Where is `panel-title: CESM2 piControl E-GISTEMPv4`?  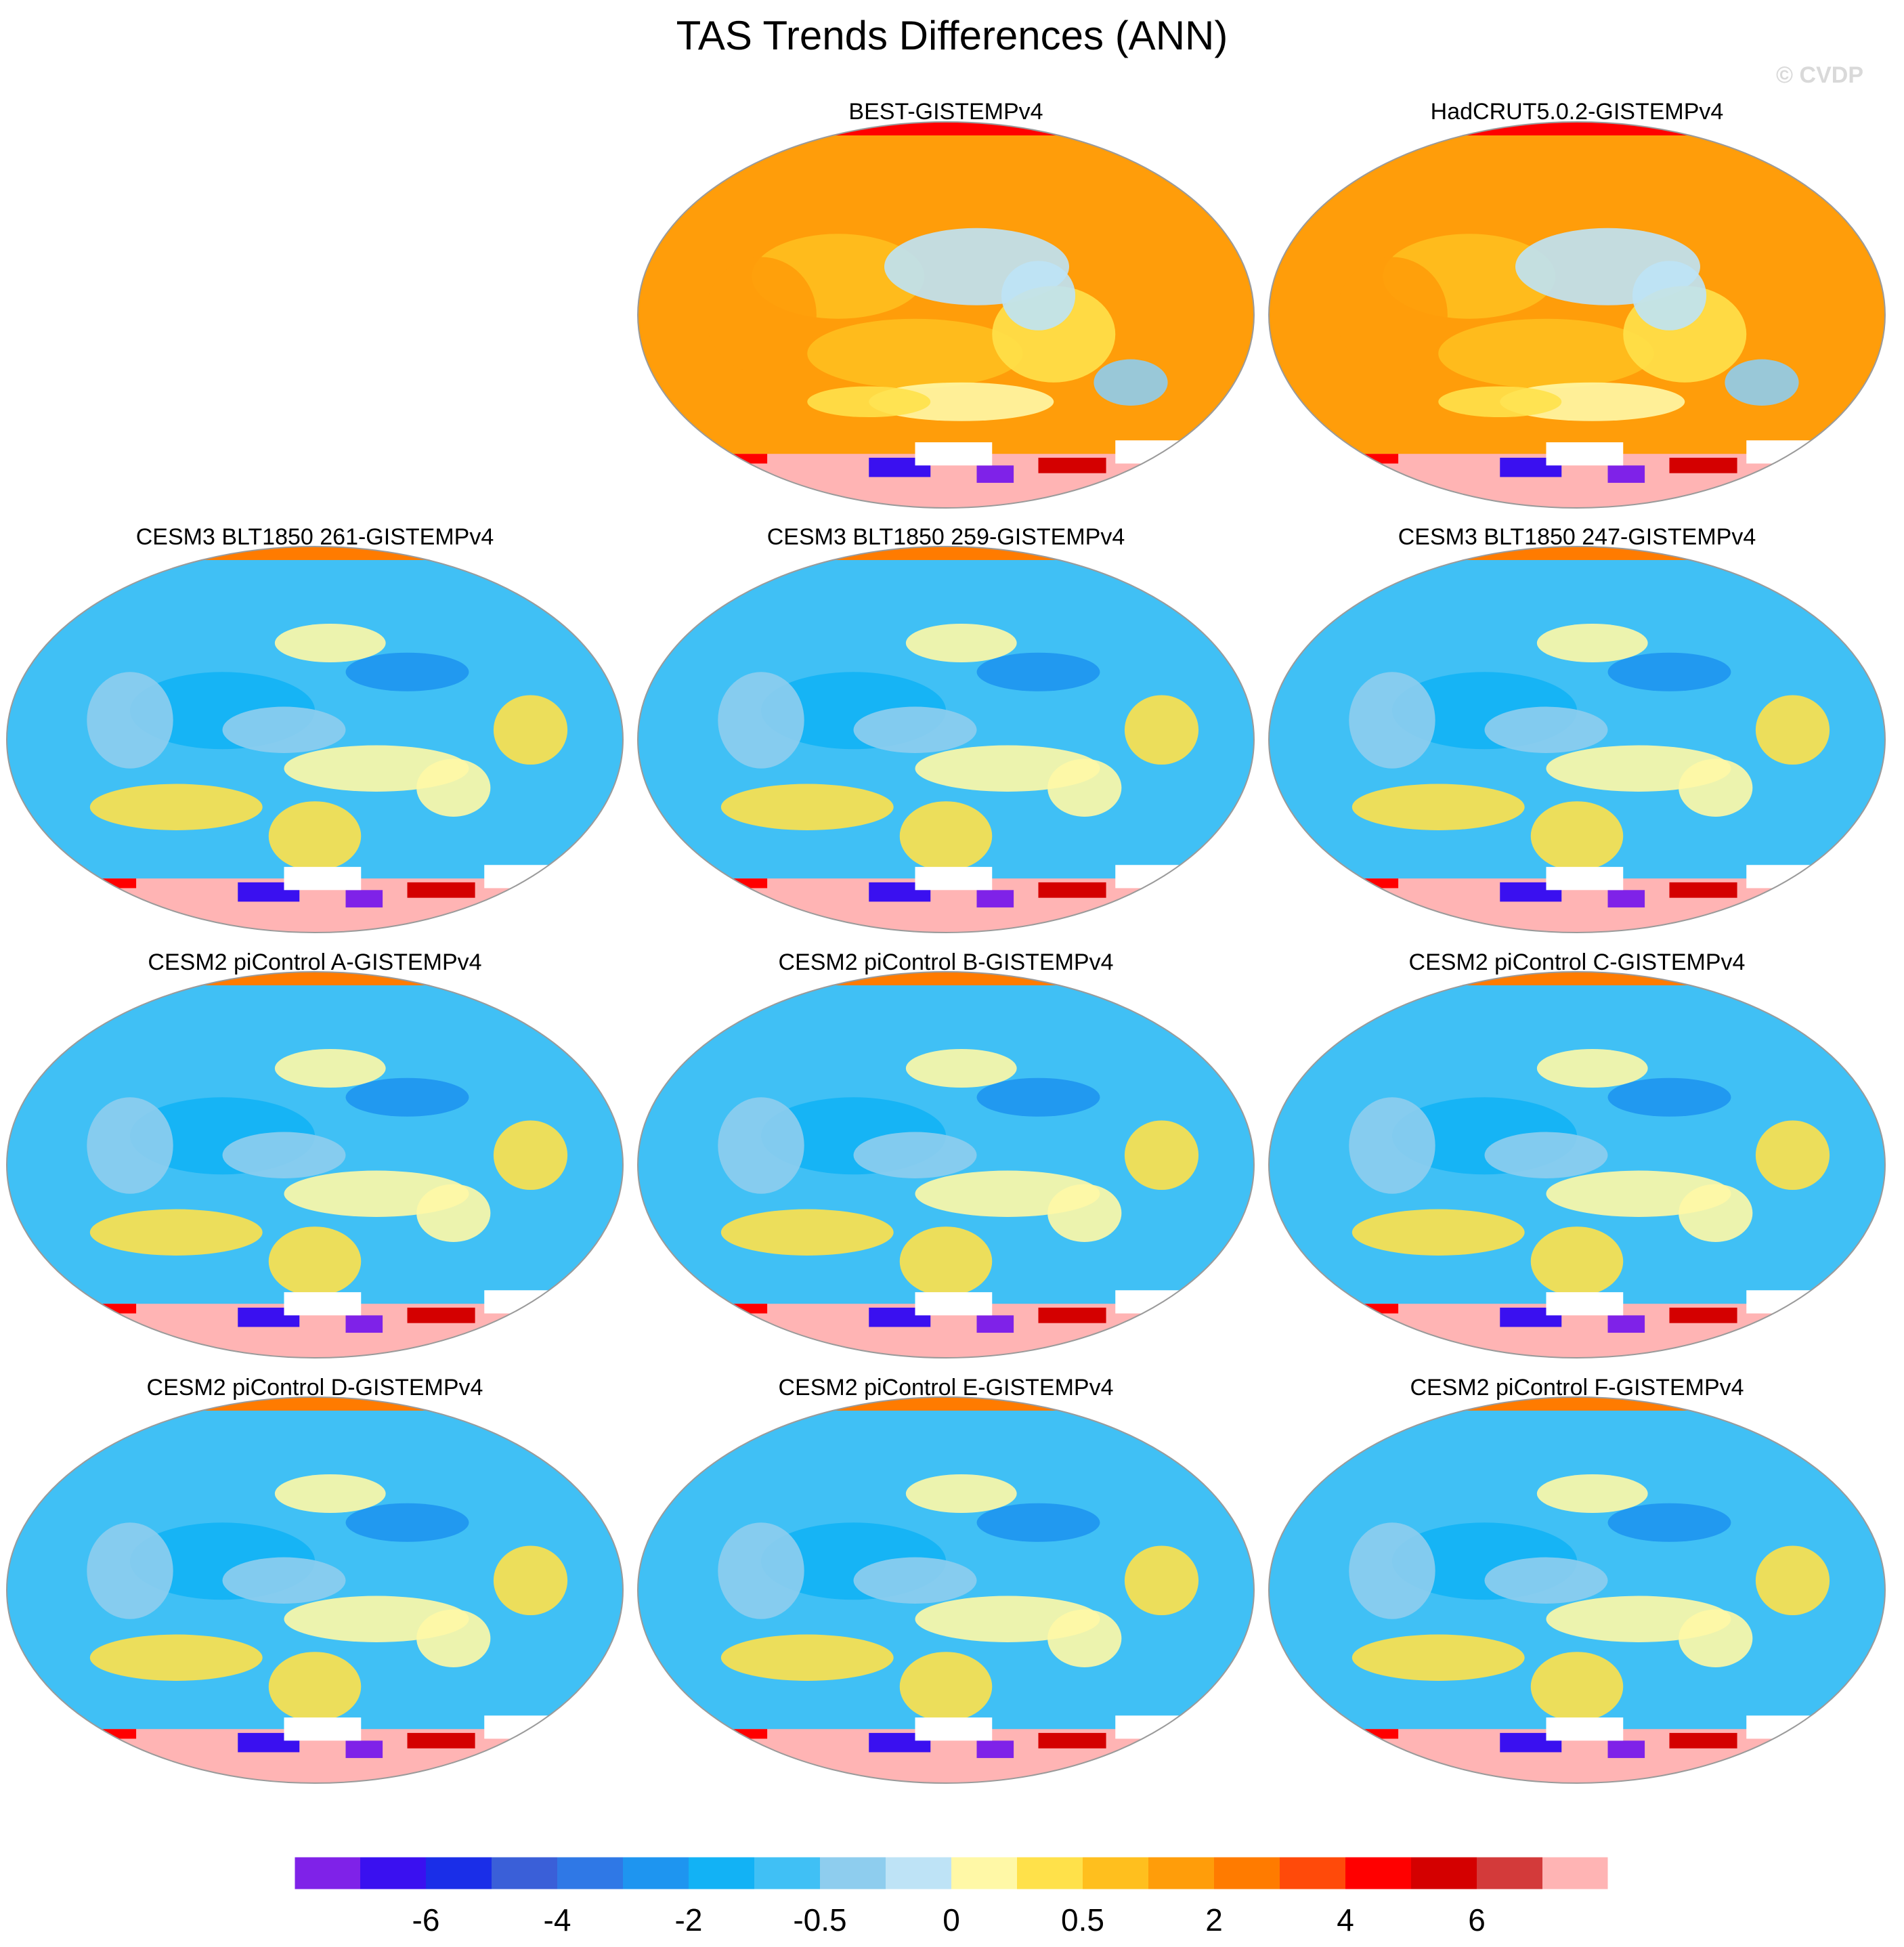 panel-title: CESM2 piControl E-GISTEMPv4 is located at coordinates (946, 1387).